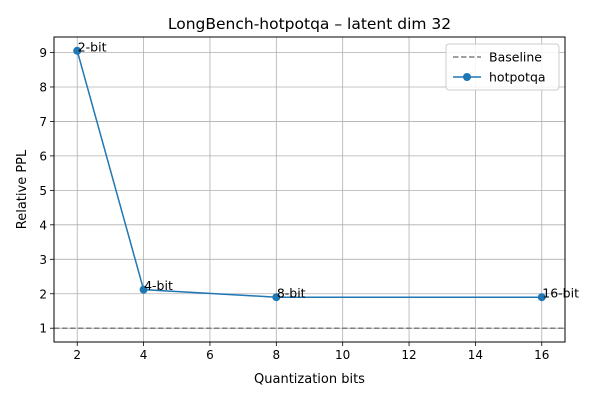 This screenshot has width=600, height=400. What do you see at coordinates (43, 294) in the screenshot?
I see `y-tick-label: 2` at bounding box center [43, 294].